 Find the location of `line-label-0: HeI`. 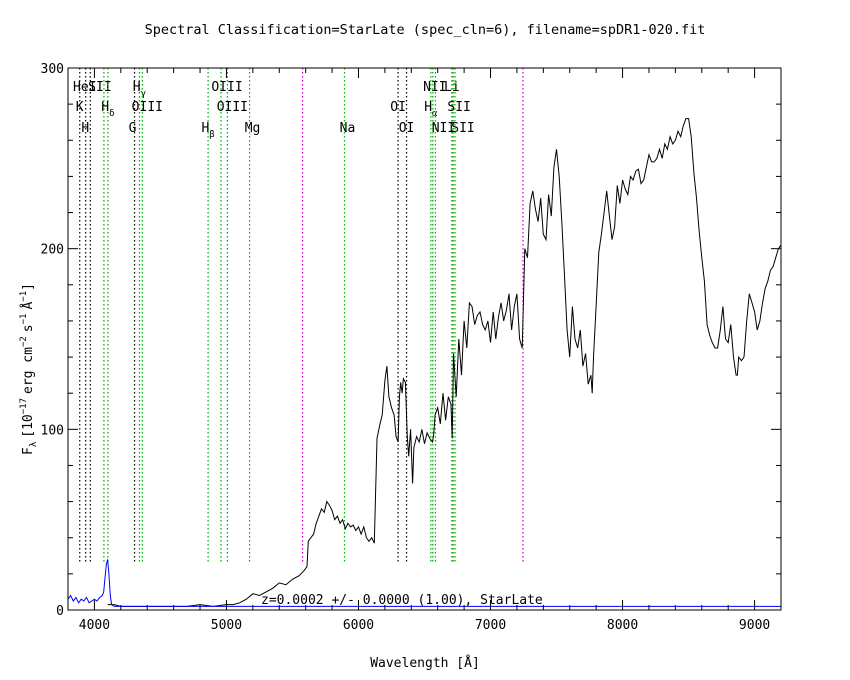

line-label-0: HeI is located at coordinates (84, 87).